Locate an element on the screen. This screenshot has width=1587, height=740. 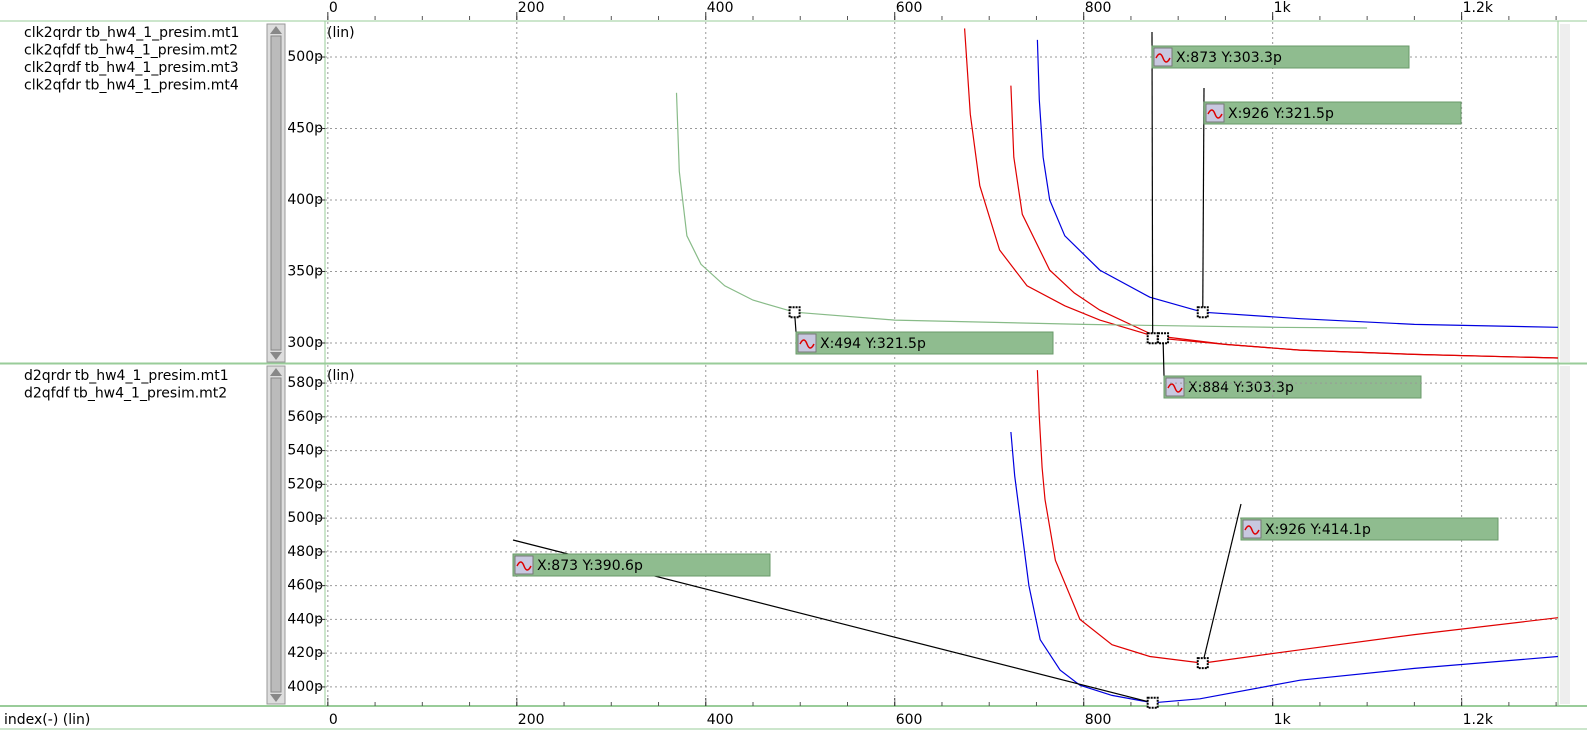
y-tick-label: 300p is located at coordinates (305, 343).